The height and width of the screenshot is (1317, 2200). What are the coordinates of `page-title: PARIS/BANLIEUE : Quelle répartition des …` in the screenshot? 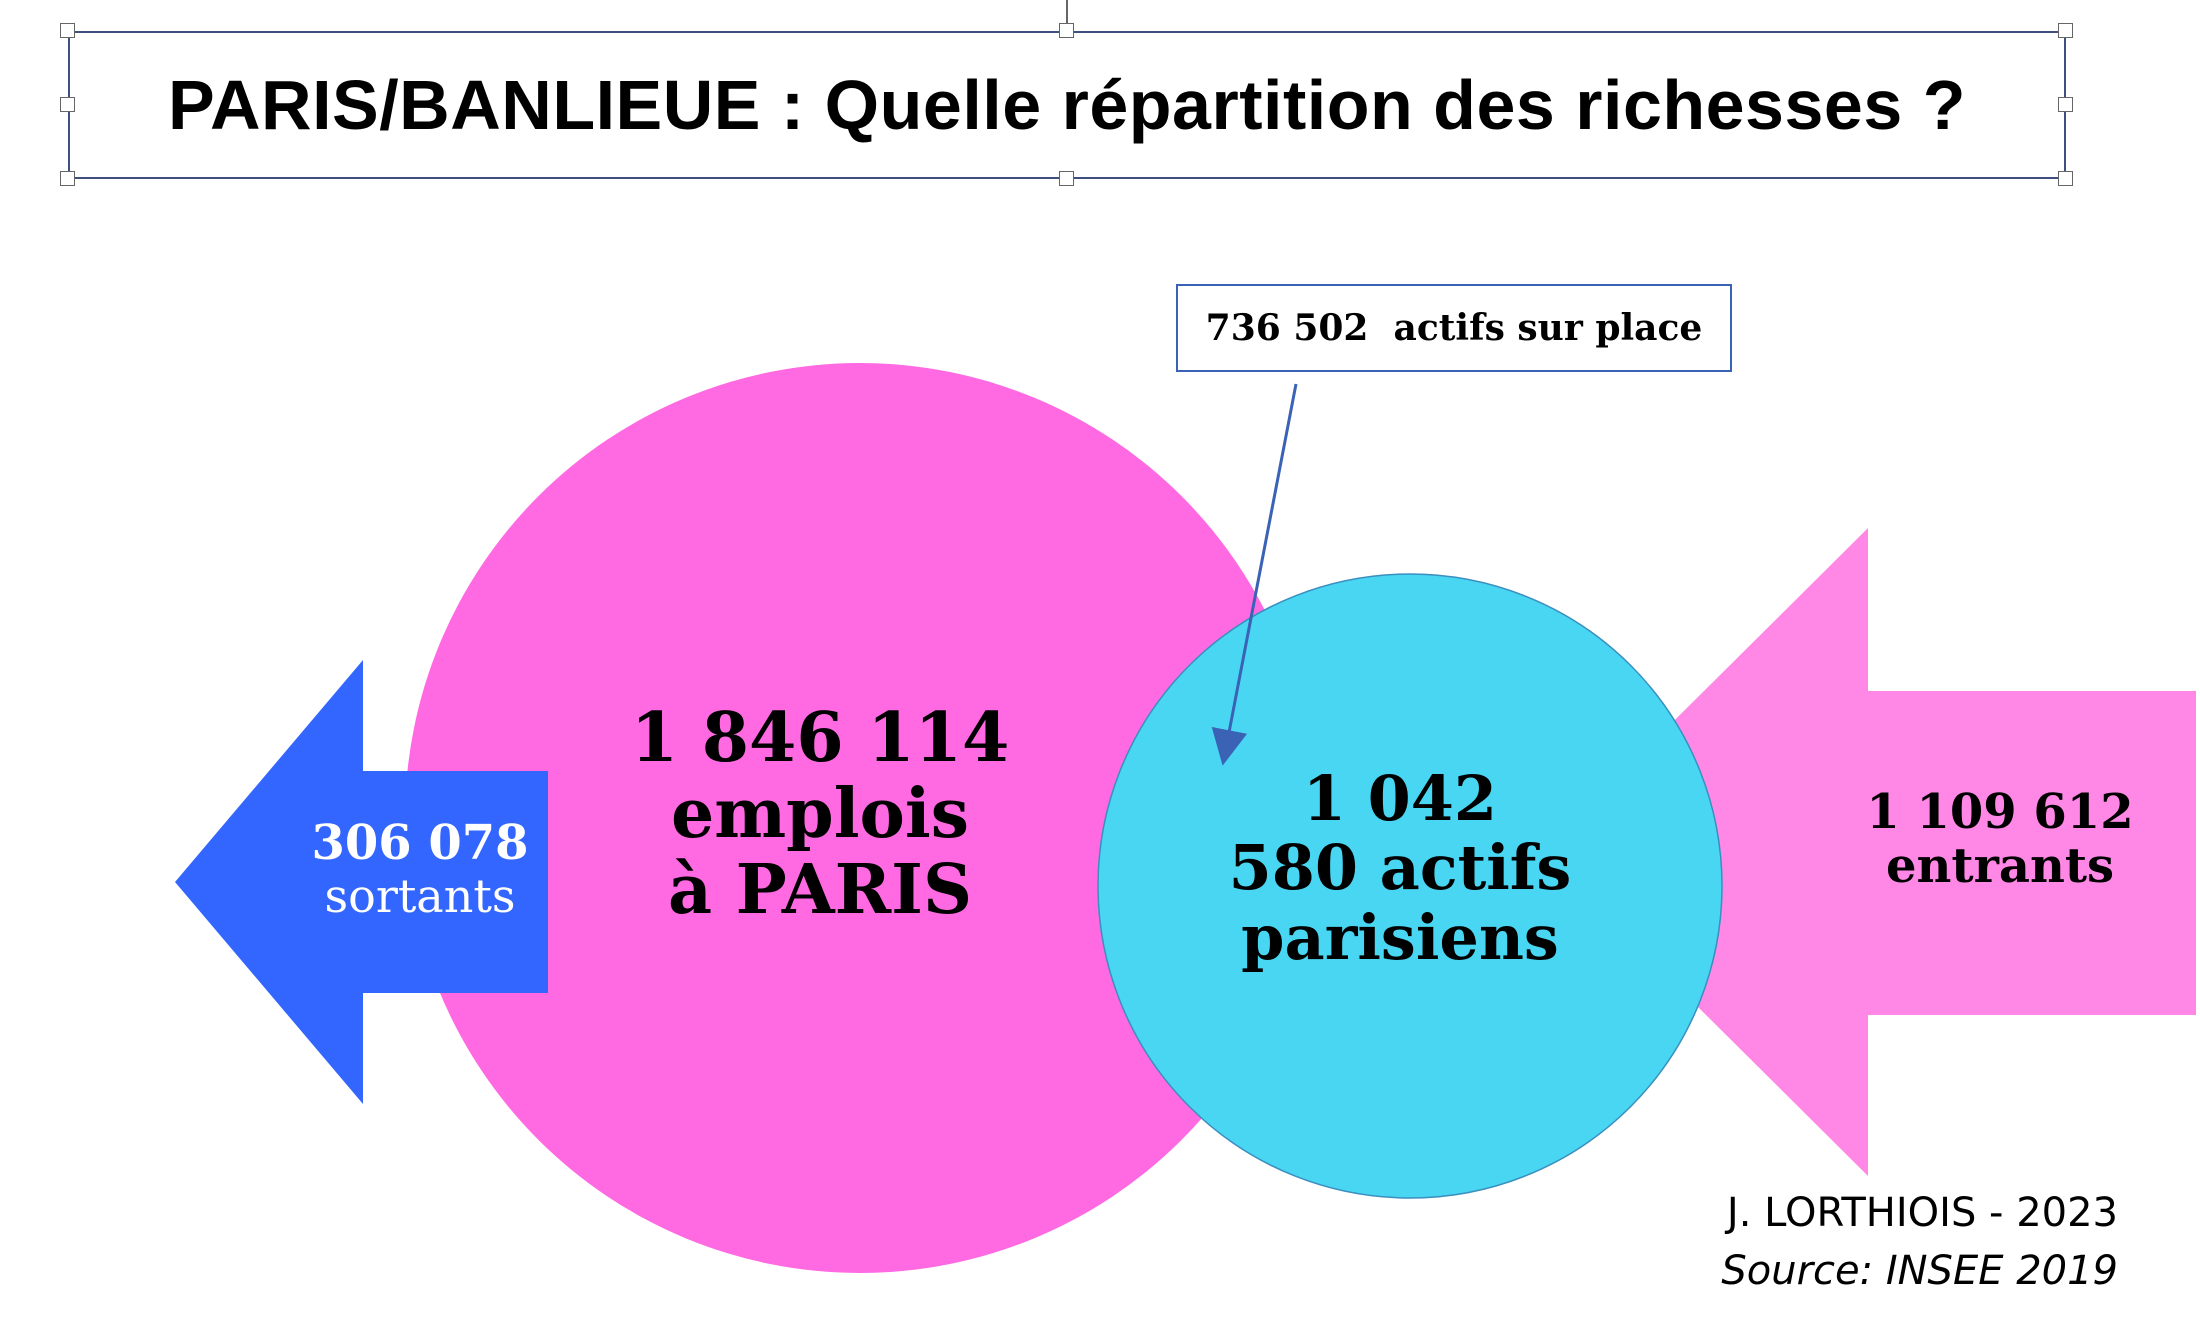 It's located at (1067, 105).